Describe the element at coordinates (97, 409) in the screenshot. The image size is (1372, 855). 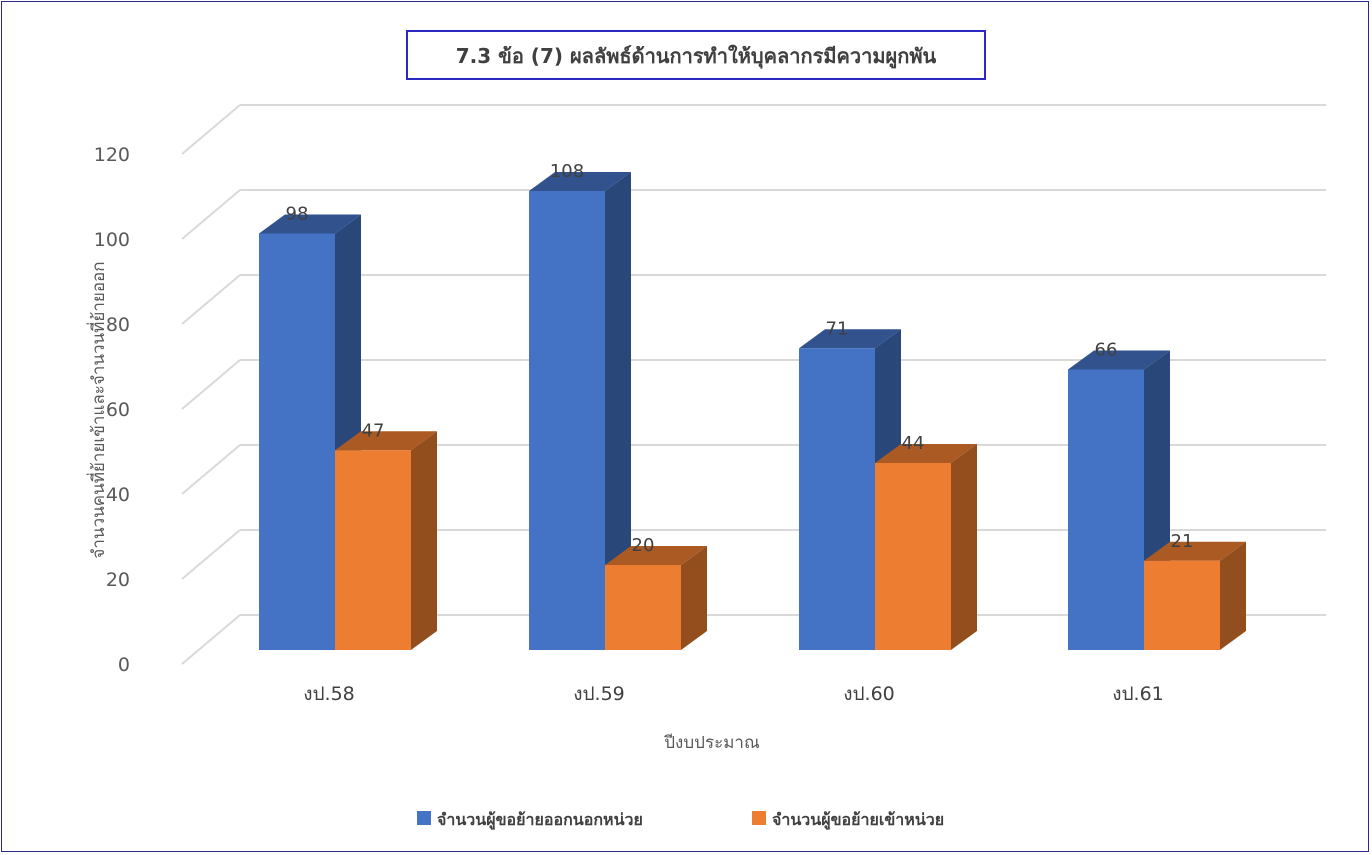
I see `y-axis-title: จำนวนคนที่ย้ายเข้าและจำนวนที่ย้ายออก` at that location.